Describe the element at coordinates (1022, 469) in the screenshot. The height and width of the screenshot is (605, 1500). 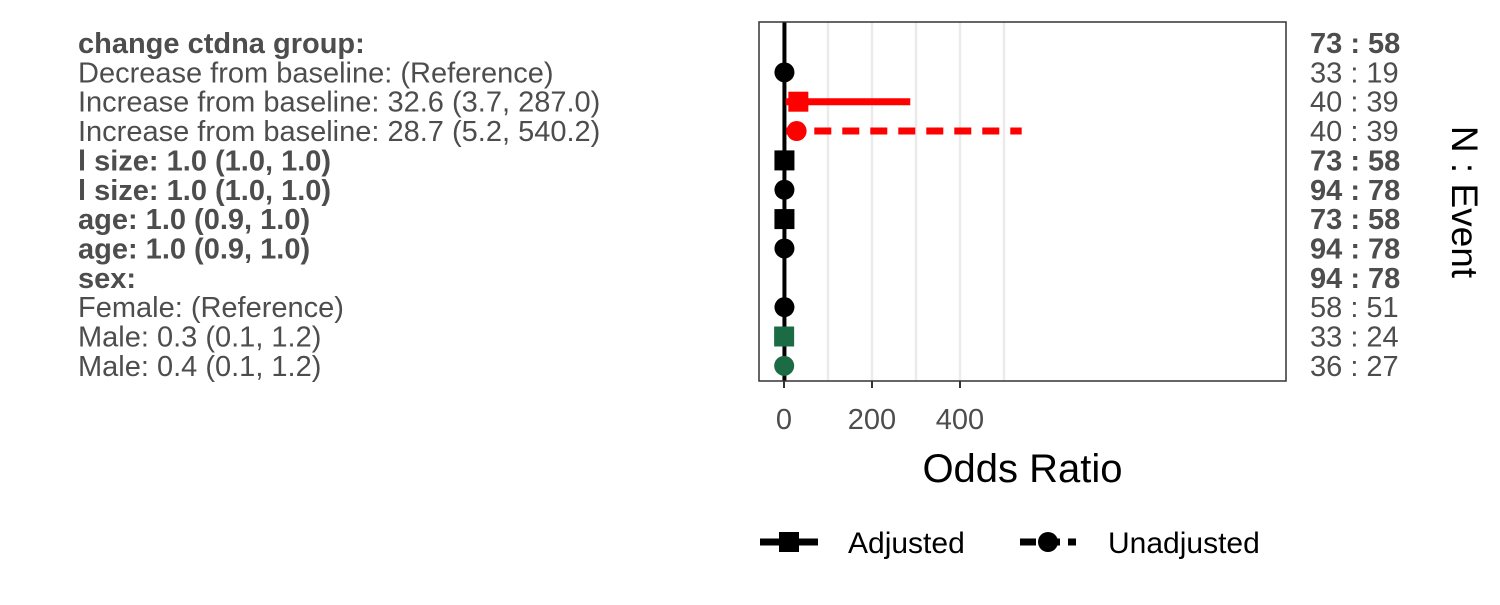
I see `x-axis-title: Odds Ratio` at that location.